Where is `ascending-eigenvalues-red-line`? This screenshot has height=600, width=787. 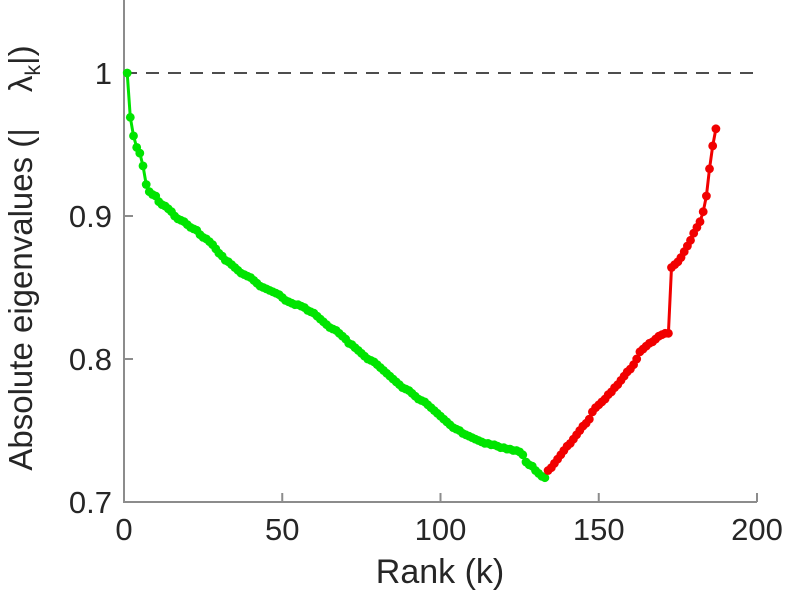
ascending-eigenvalues-red-line is located at coordinates (632, 300).